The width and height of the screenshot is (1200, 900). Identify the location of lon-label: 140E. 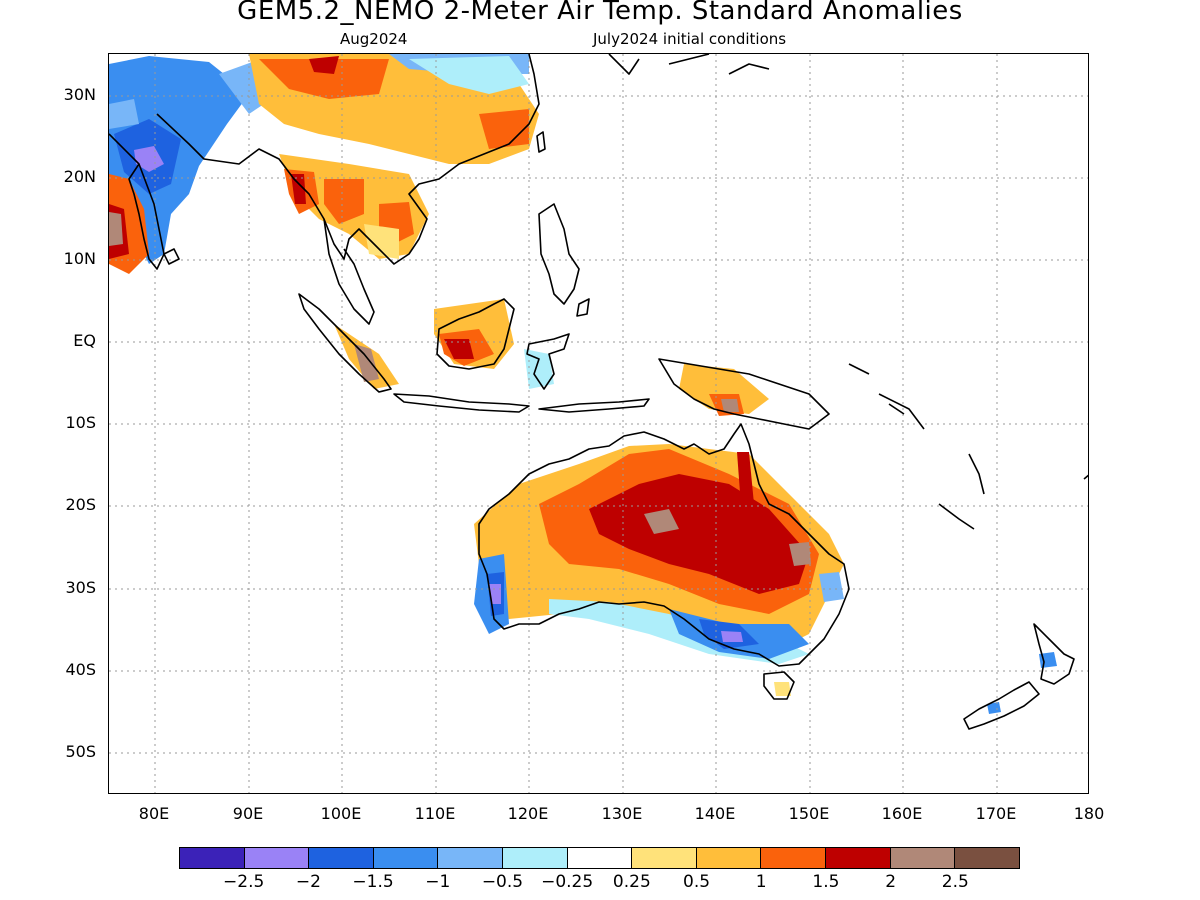
(715, 813).